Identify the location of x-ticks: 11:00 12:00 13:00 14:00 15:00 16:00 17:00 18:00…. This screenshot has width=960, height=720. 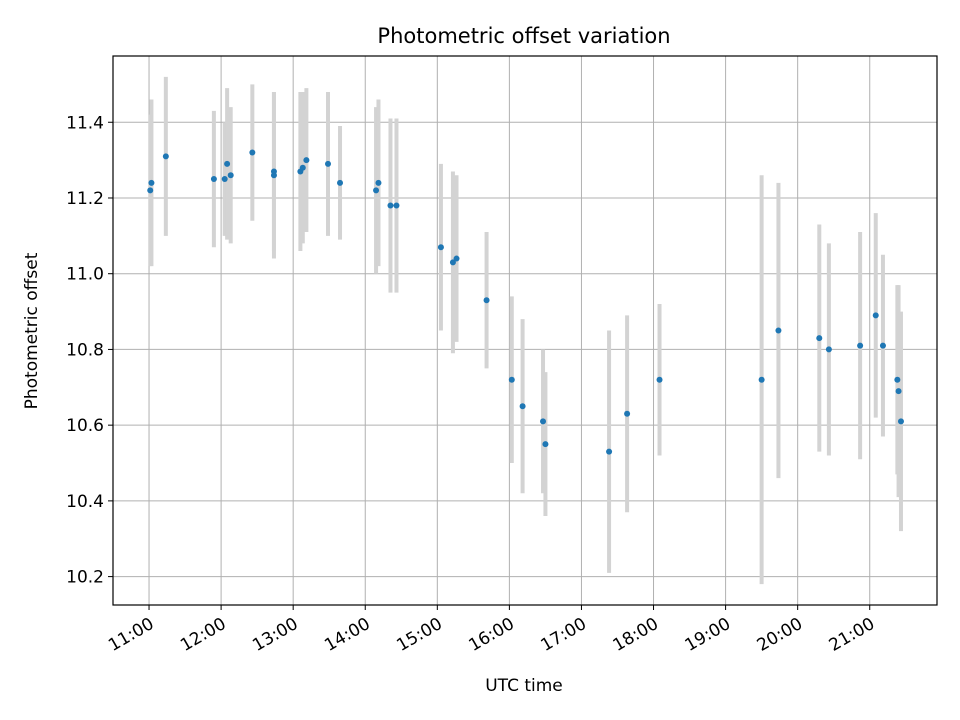
(491, 630).